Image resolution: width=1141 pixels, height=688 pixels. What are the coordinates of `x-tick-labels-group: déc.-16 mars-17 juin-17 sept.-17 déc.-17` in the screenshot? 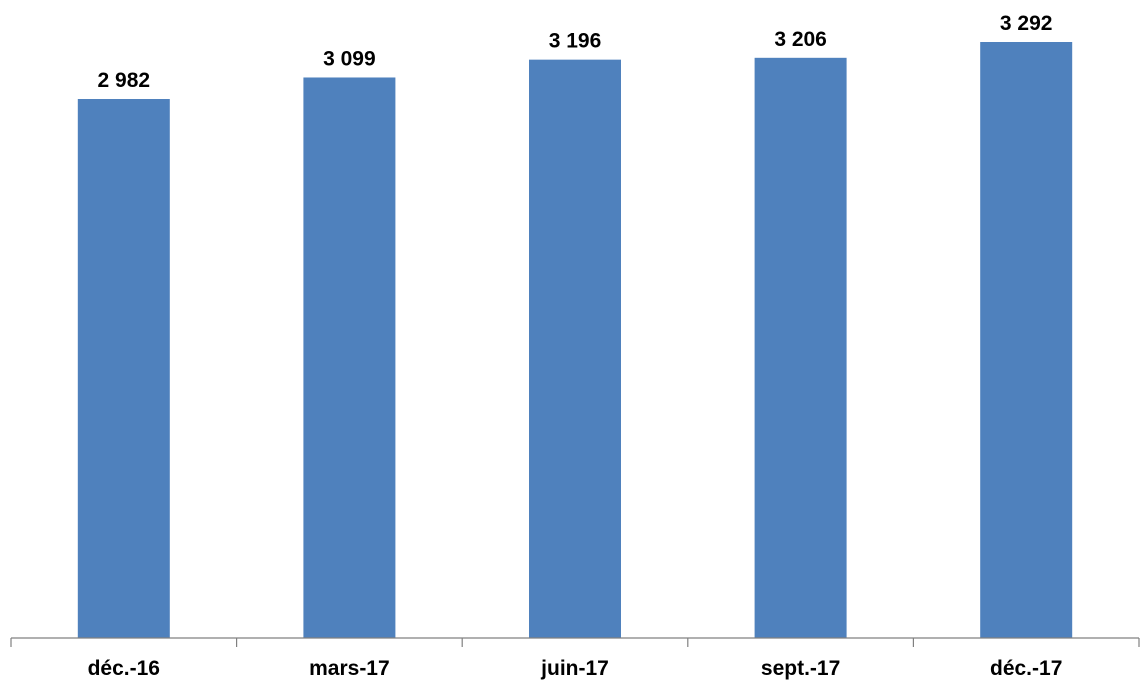 It's located at (575, 668).